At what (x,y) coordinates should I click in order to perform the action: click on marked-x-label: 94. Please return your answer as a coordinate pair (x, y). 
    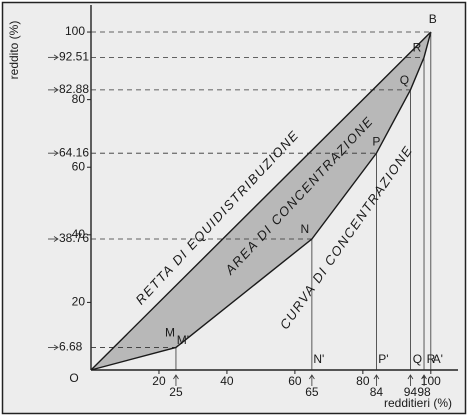
    Looking at the image, I should click on (411, 392).